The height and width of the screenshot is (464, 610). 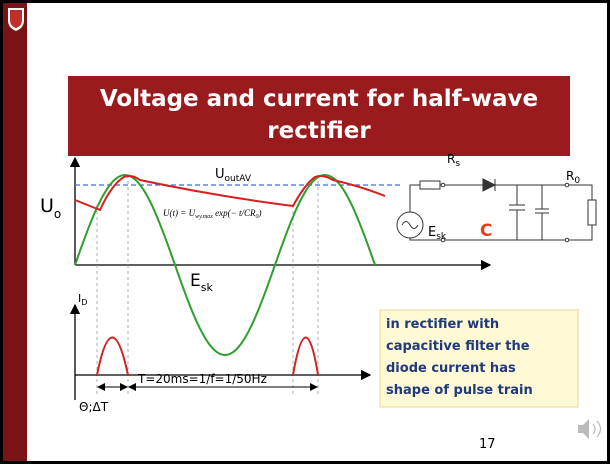 What do you see at coordinates (319, 99) in the screenshot?
I see `title: Voltage and current for half-wave` at bounding box center [319, 99].